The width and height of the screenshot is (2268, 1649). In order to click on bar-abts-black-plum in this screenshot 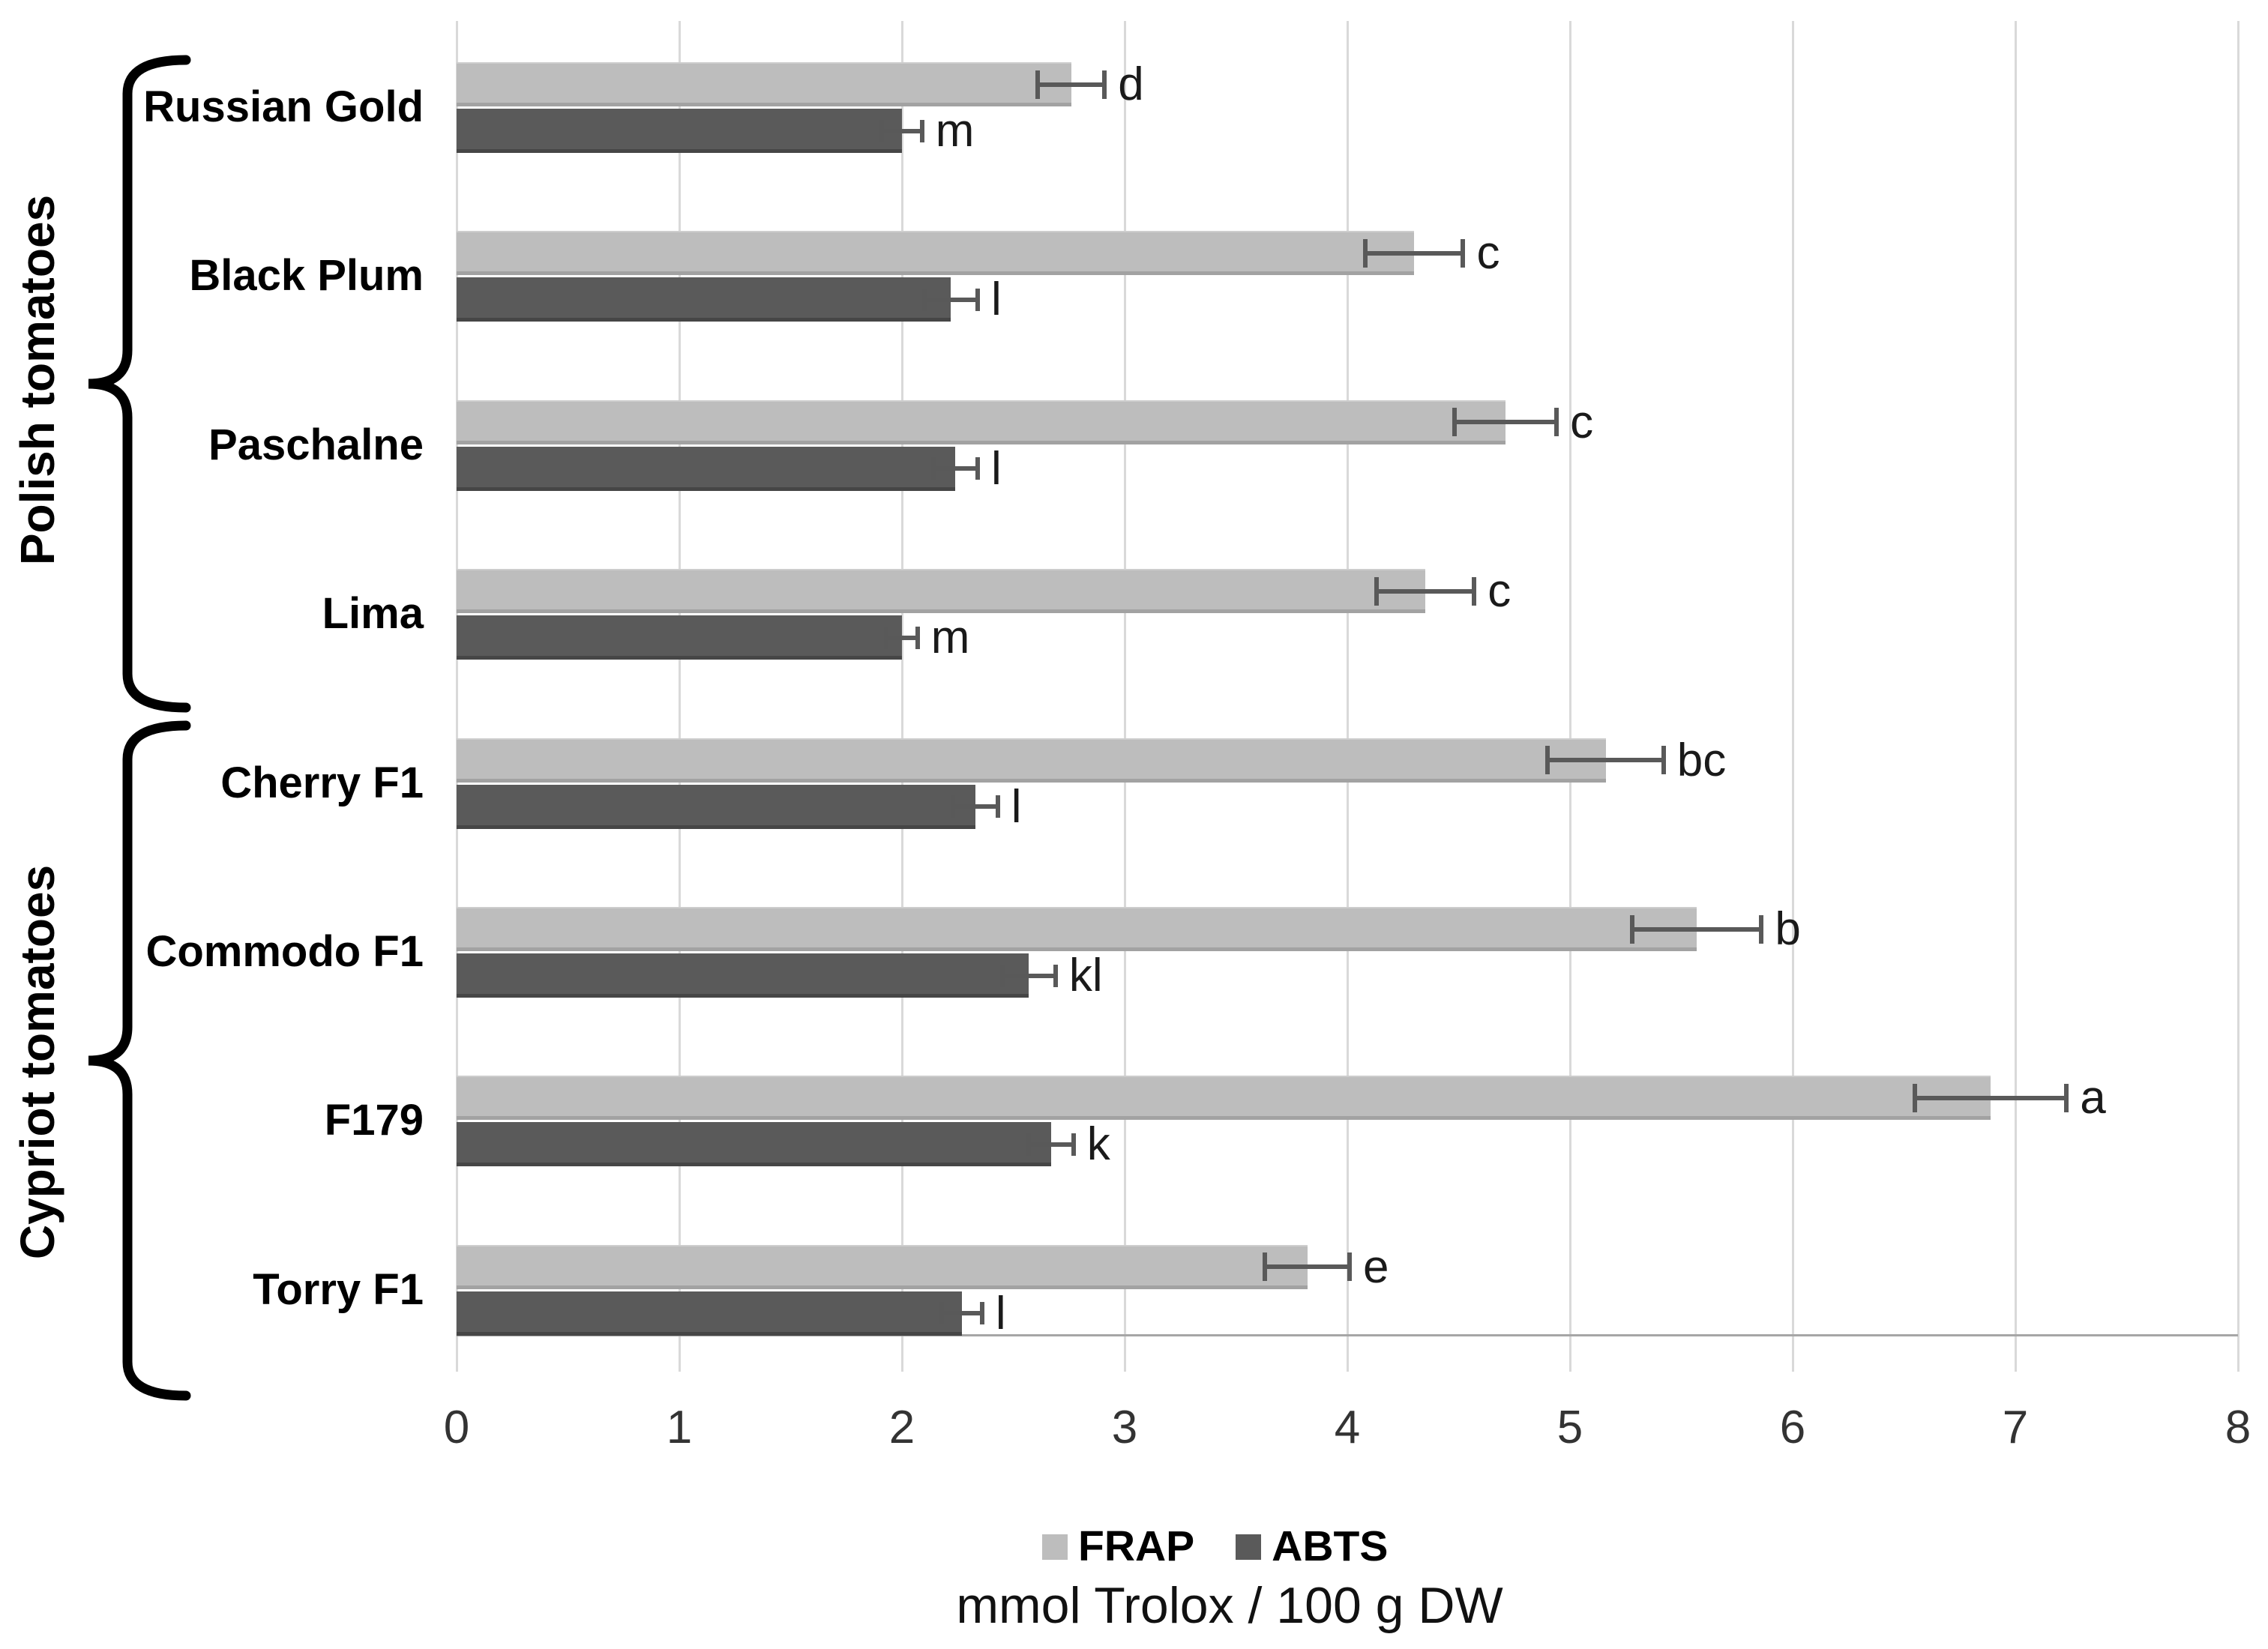, I will do `click(704, 299)`.